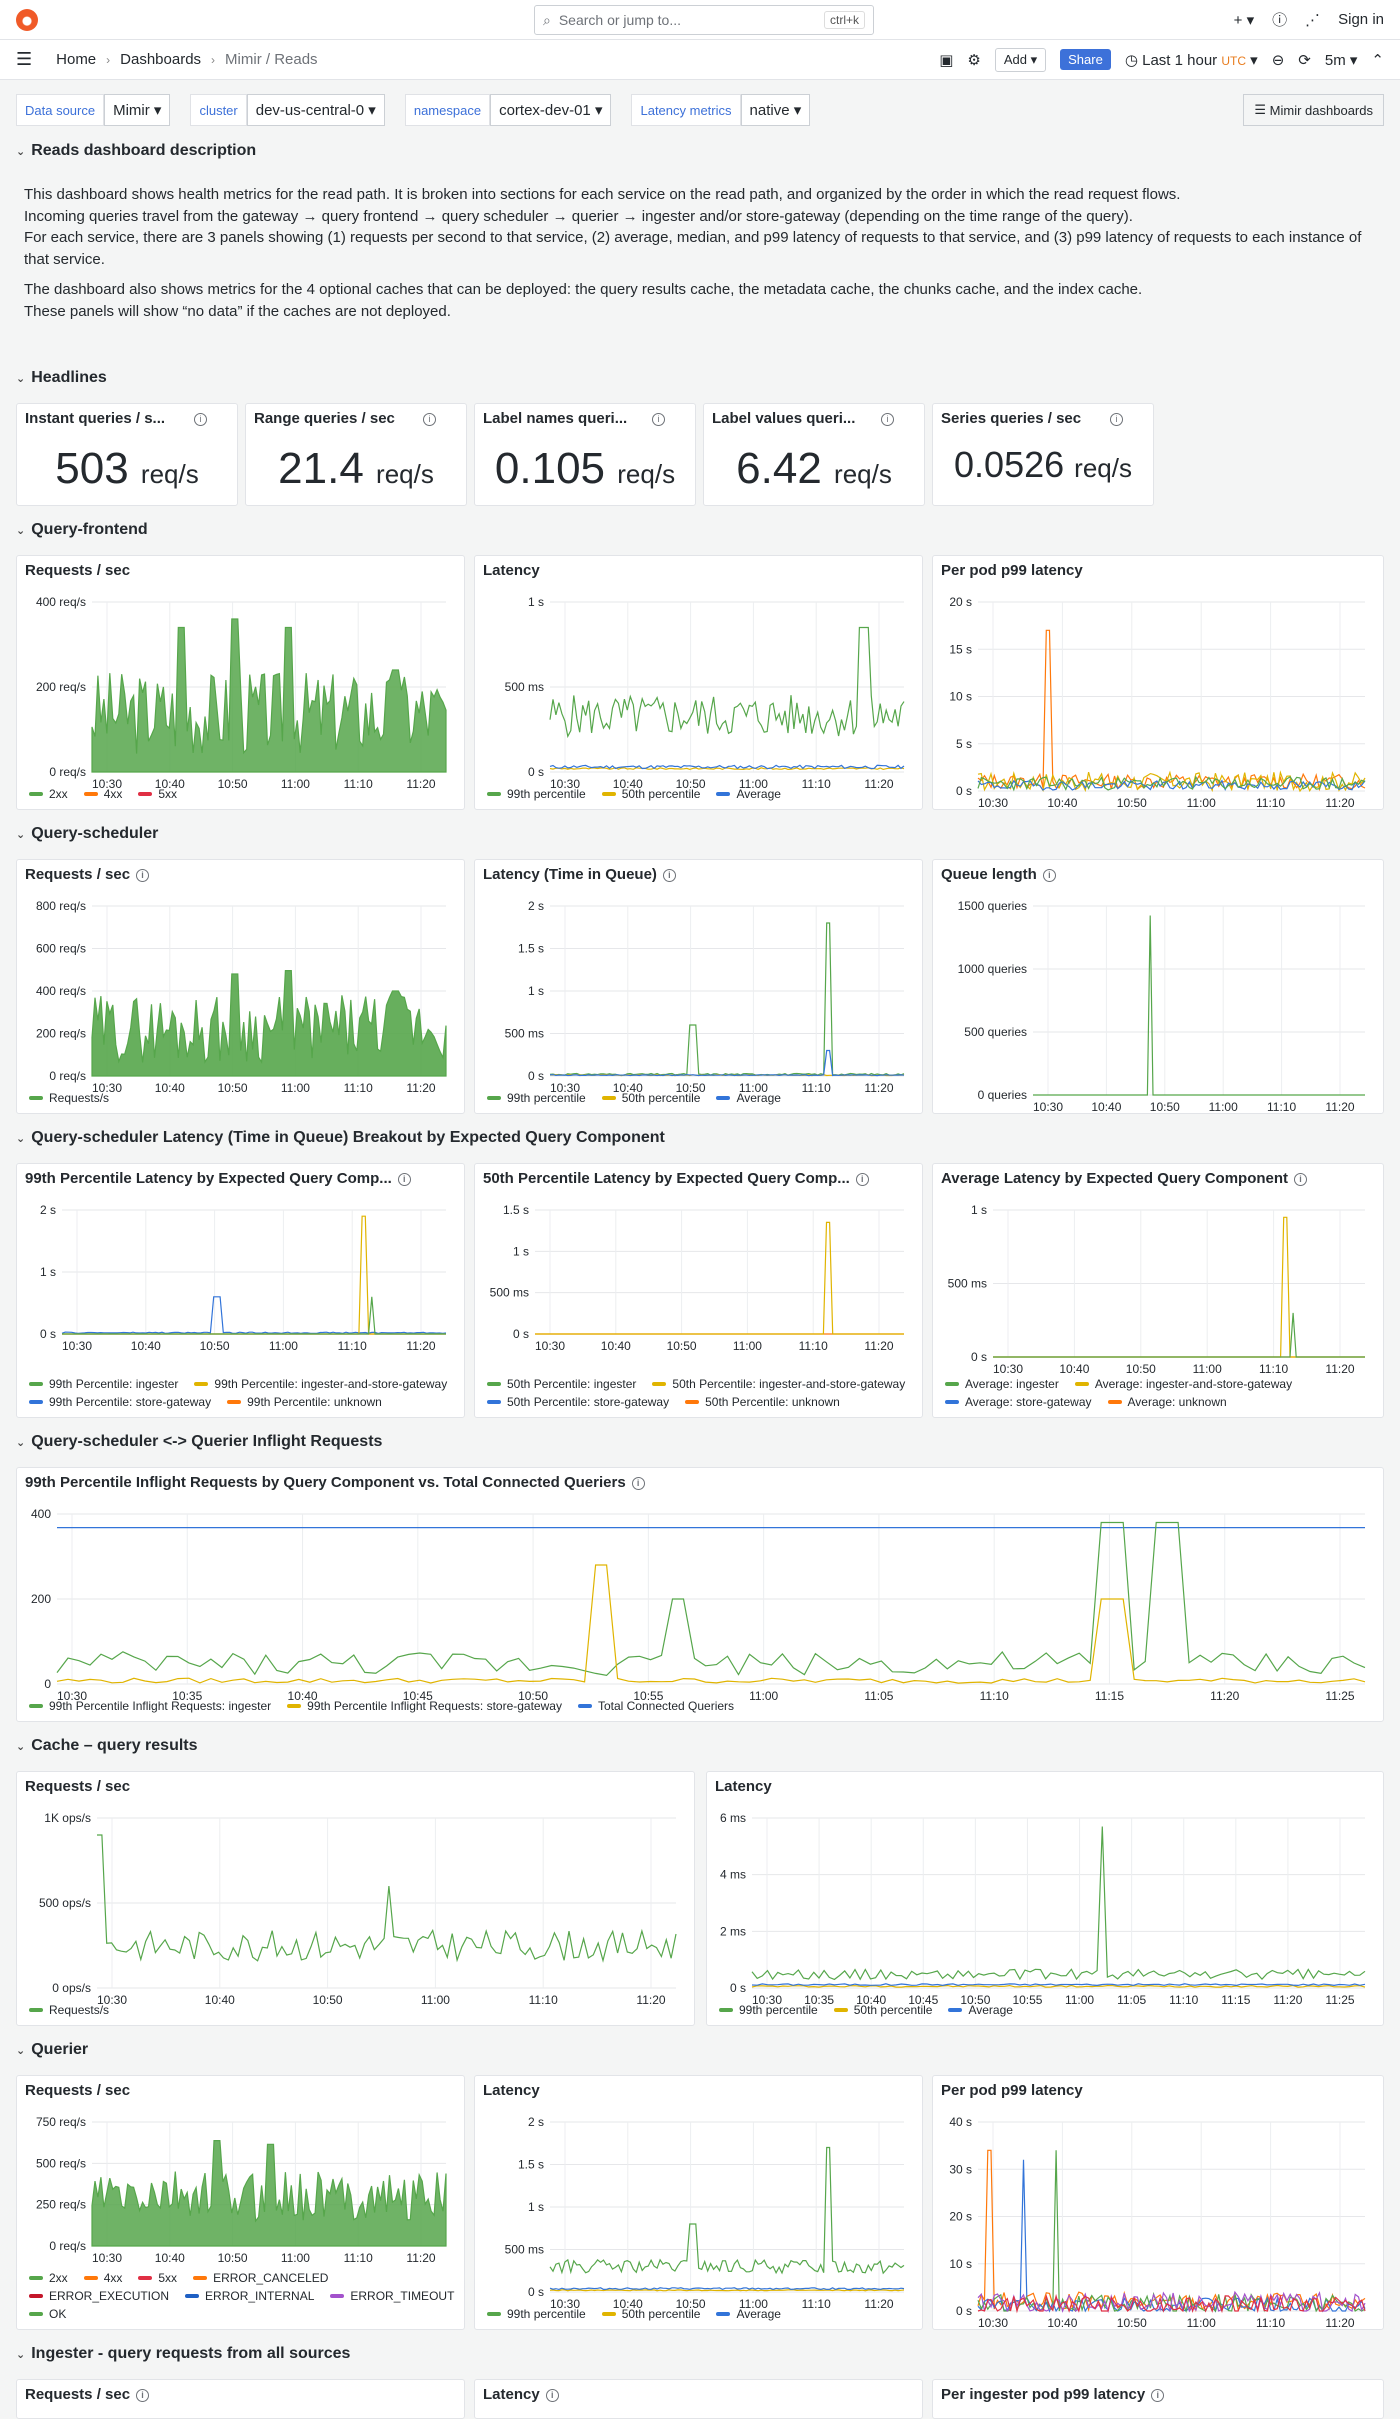  I want to click on stat-panel: Instant queries / s... i 503 req/s, so click(127, 454).